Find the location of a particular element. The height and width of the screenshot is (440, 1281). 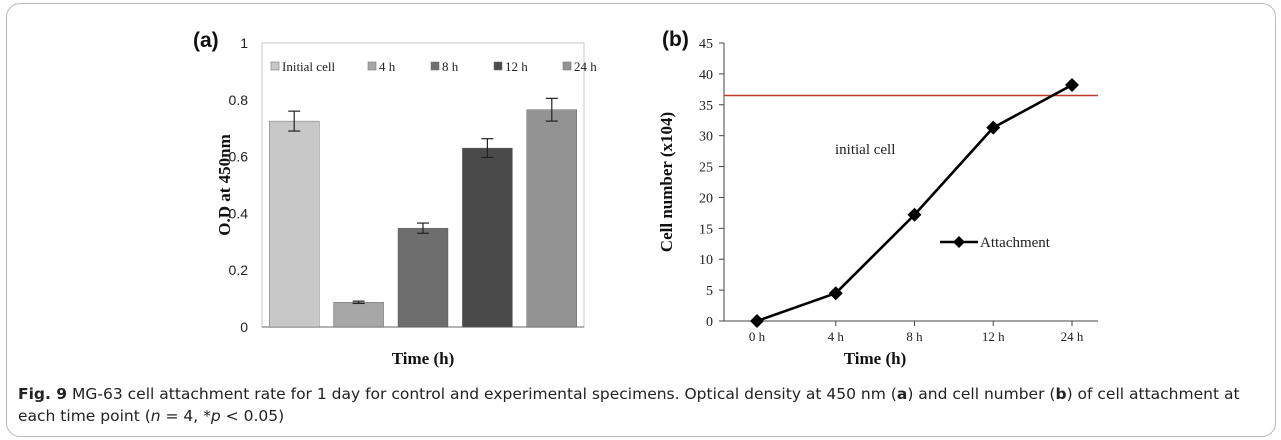

y-axis-title-a: O.D at 450nm is located at coordinates (224, 185).